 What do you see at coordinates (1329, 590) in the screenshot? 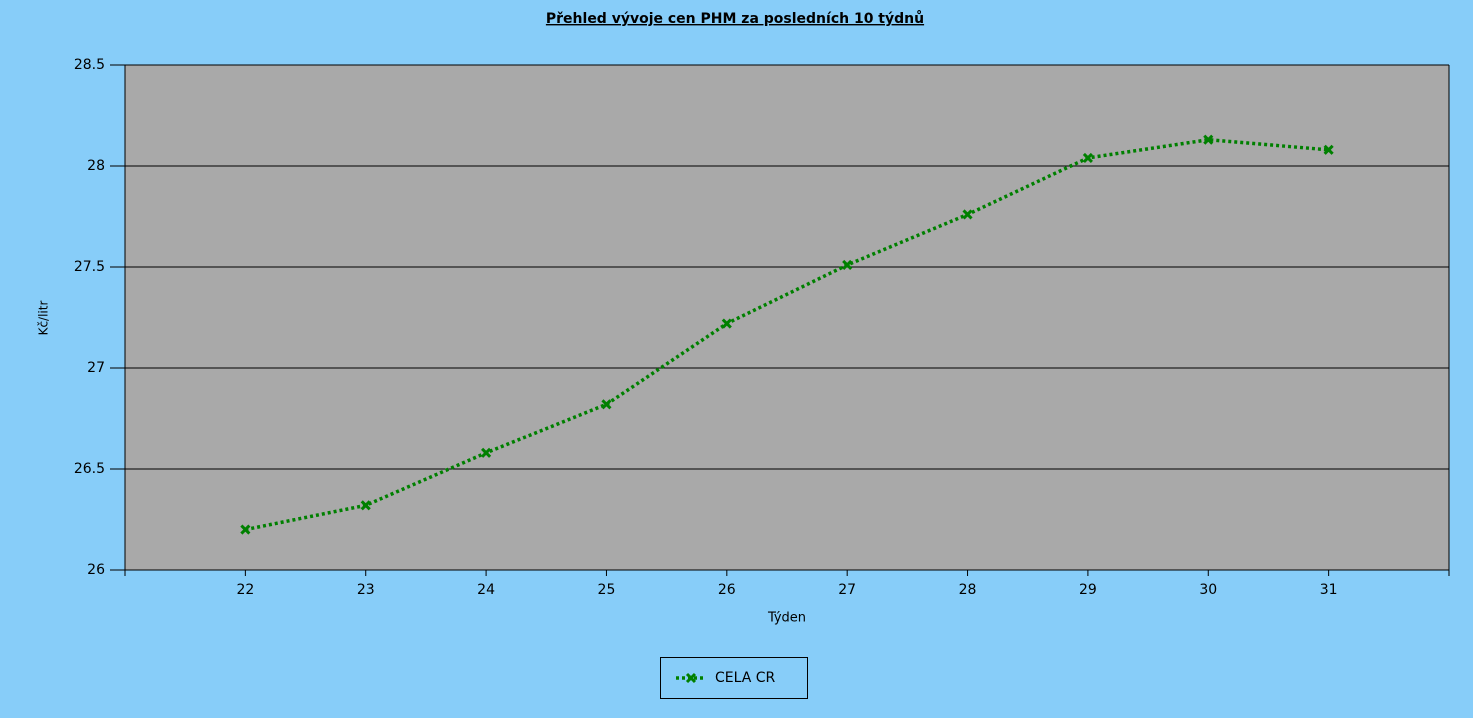
I see `x-tick-label: 31` at bounding box center [1329, 590].